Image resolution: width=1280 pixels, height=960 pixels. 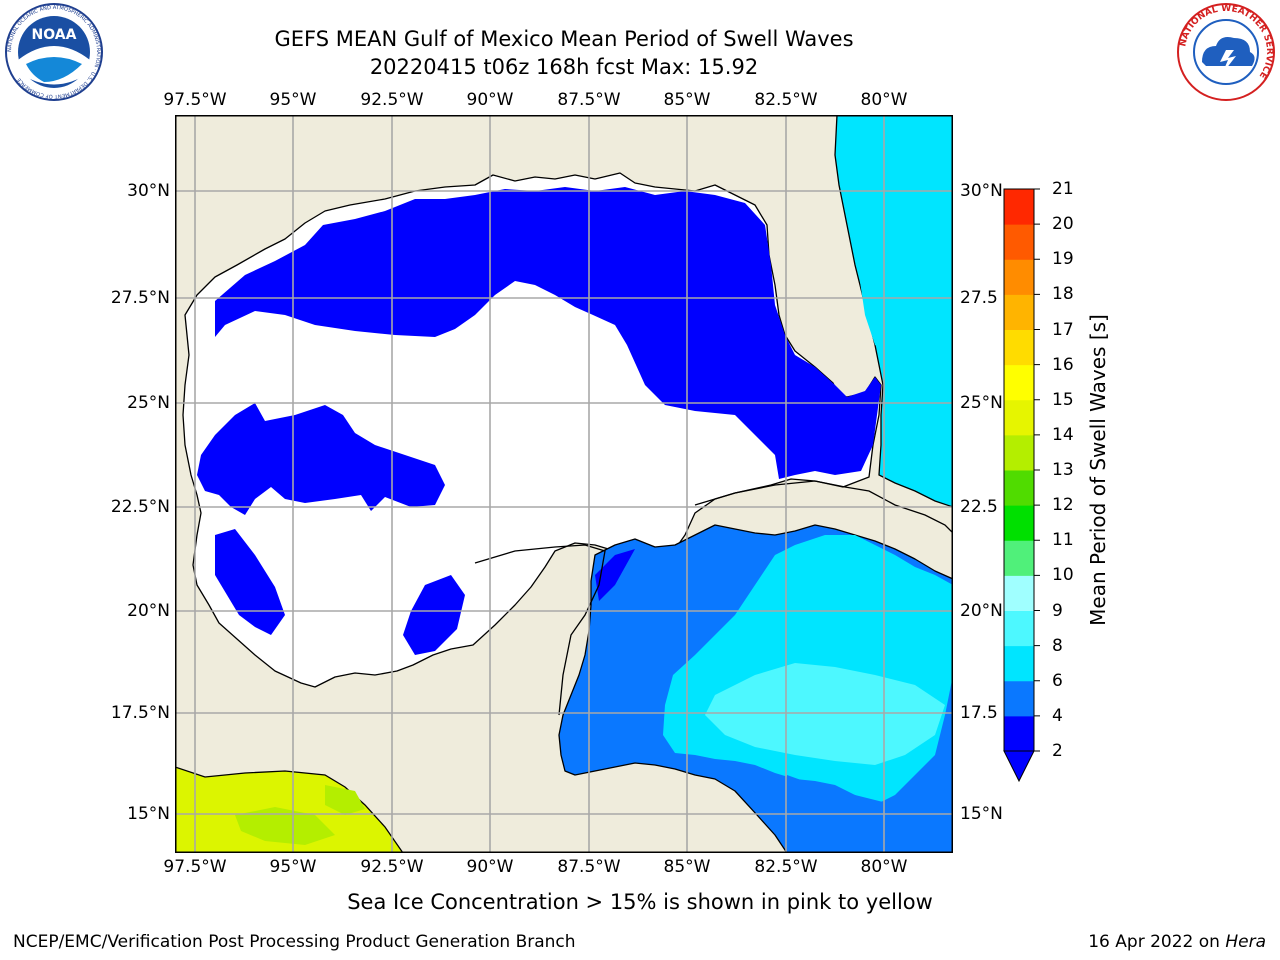 I want to click on colorbar, so click(x=1021, y=485).